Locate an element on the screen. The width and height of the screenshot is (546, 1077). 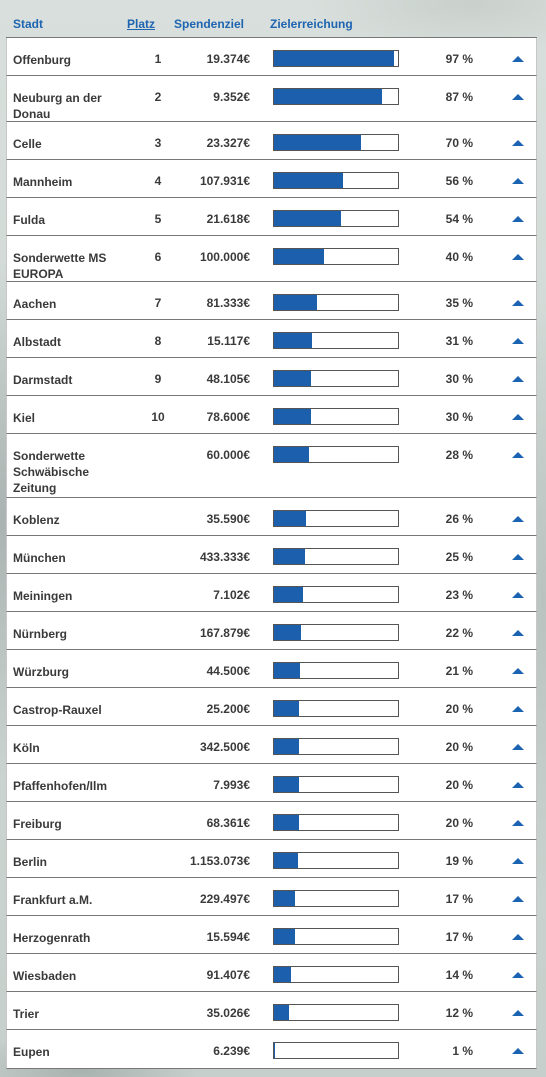
rank-value: 3 is located at coordinates (158, 143).